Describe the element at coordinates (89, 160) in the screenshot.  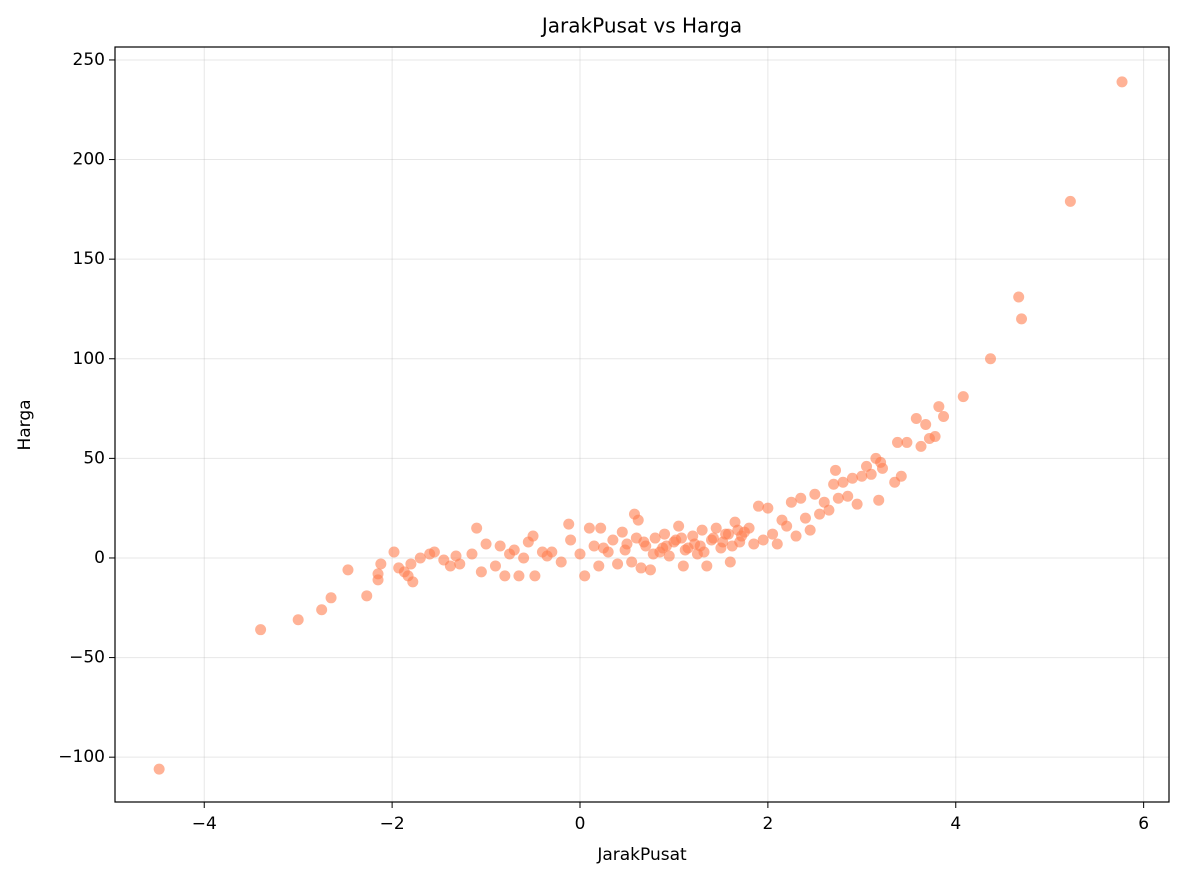
I see `y-tick-label: 200` at that location.